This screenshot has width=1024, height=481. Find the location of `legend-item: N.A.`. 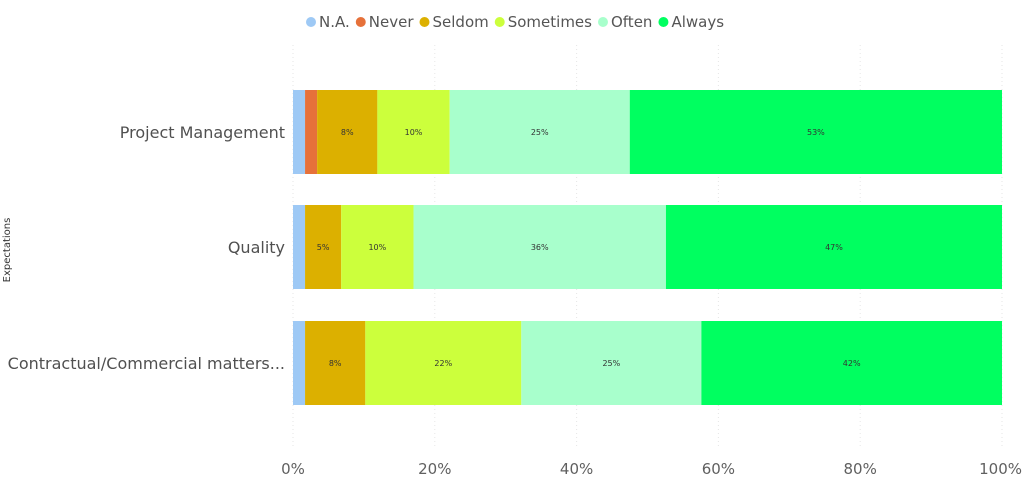

legend-item: N.A. is located at coordinates (328, 22).